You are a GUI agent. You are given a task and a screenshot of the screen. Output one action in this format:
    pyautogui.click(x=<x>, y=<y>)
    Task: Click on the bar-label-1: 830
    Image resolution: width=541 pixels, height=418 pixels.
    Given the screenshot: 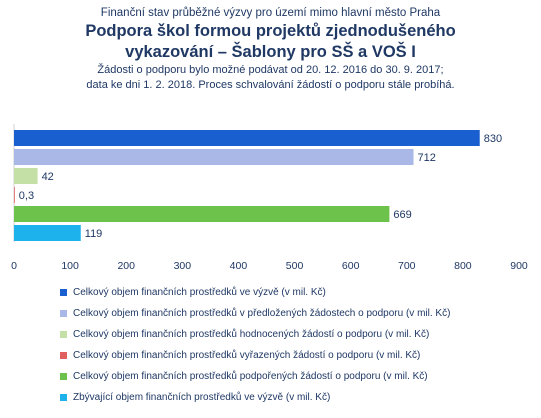 What is the action you would take?
    pyautogui.click(x=493, y=139)
    